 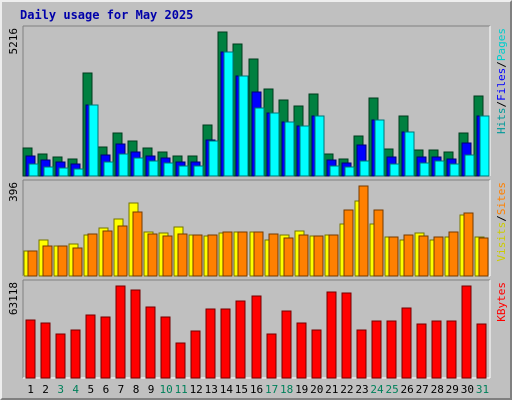 I want to click on x-tick-label-15: 15, so click(x=241, y=389).